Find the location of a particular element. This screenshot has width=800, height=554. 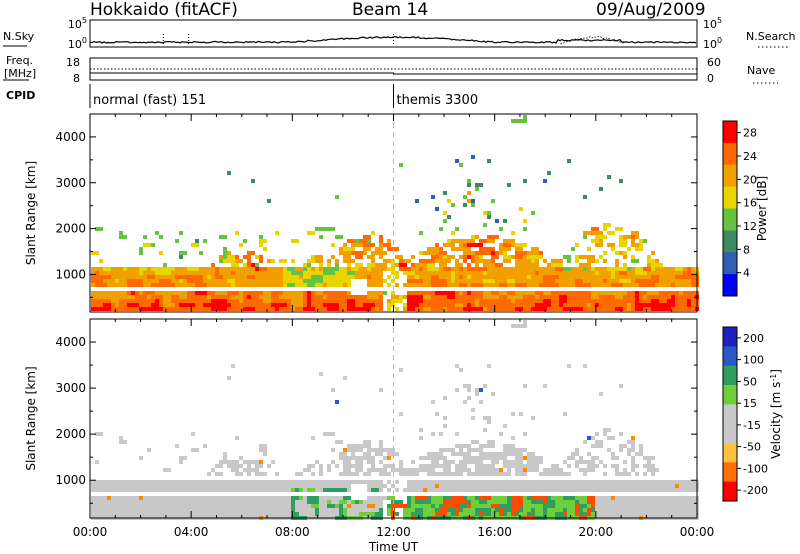

nave-tick-top: 60 is located at coordinates (714, 62).